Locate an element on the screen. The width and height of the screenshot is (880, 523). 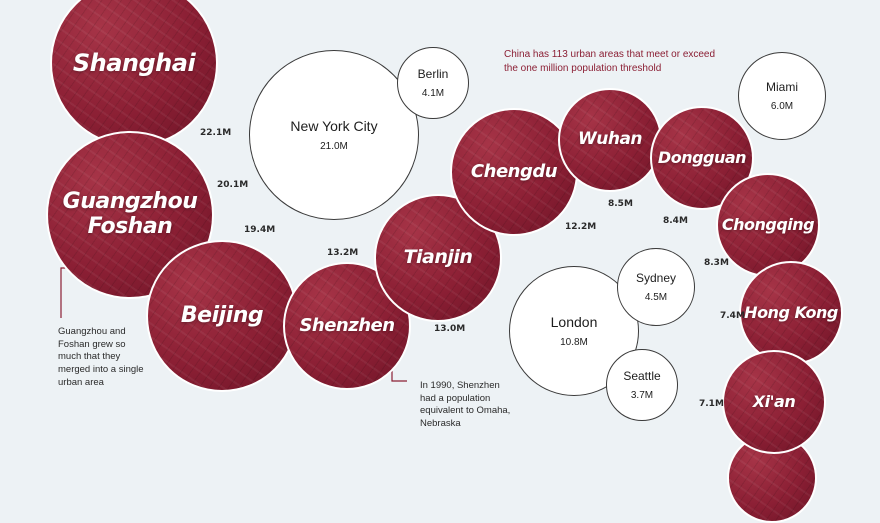
population-label-hong-kong: 7.4M is located at coordinates (732, 316).